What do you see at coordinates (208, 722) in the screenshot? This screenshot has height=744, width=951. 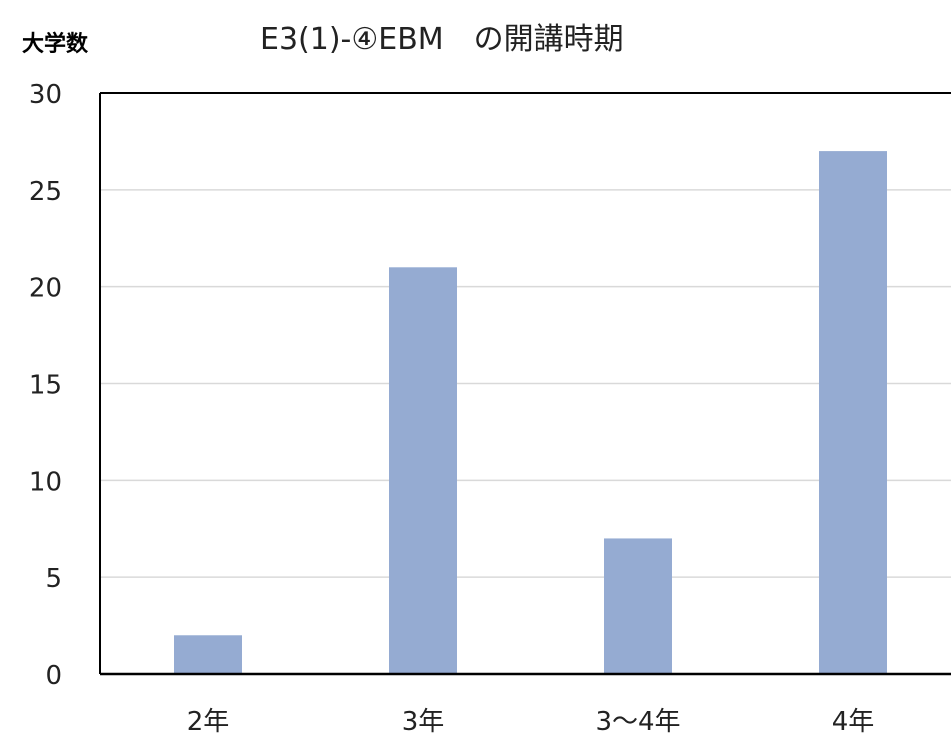 I see `x-tick-label: 2年` at bounding box center [208, 722].